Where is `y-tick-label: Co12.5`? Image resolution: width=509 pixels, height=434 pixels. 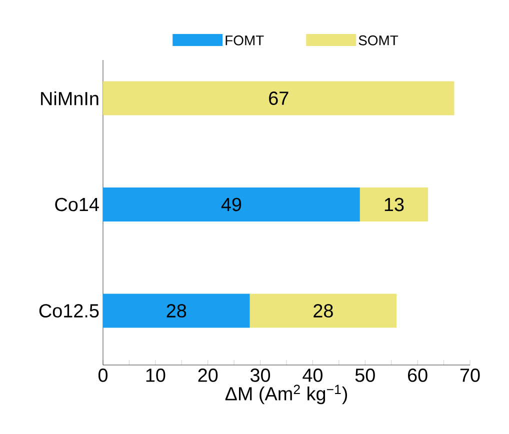
y-tick-label: Co12.5 is located at coordinates (69, 311).